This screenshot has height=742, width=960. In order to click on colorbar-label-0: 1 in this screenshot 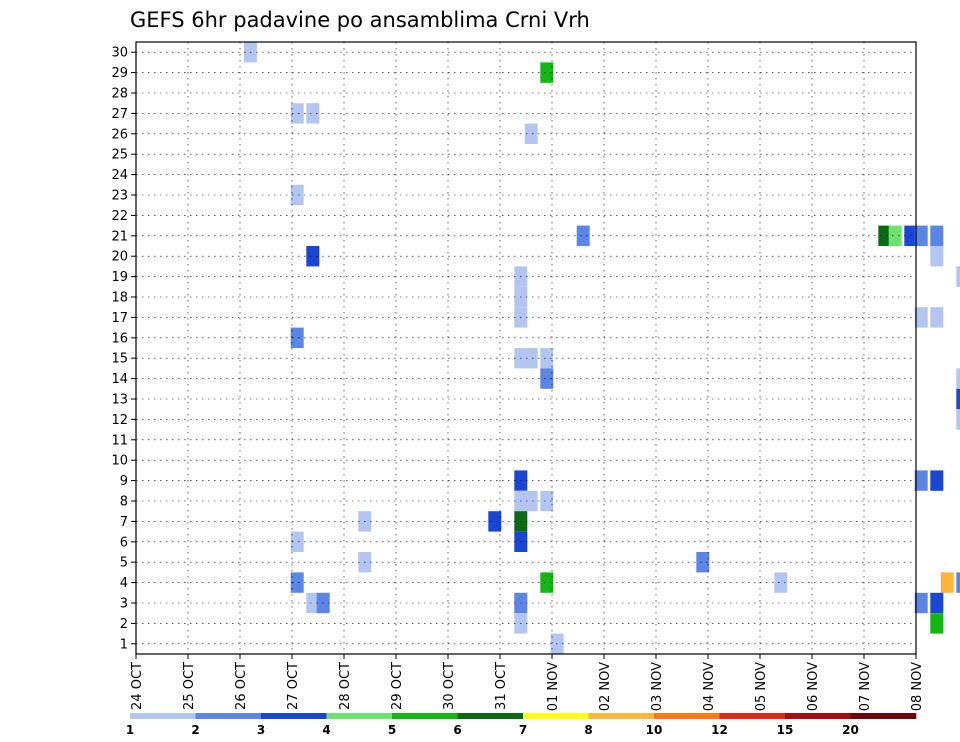, I will do `click(130, 730)`.